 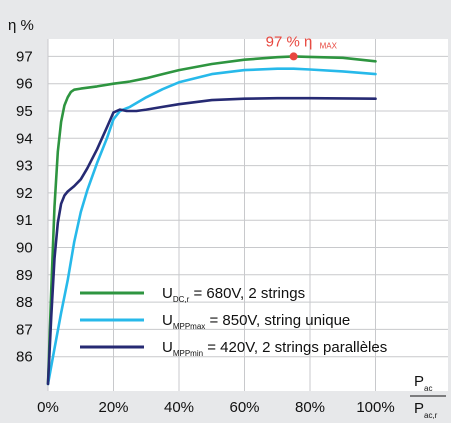 What do you see at coordinates (21, 25) in the screenshot?
I see `y-axis-label: η %` at bounding box center [21, 25].